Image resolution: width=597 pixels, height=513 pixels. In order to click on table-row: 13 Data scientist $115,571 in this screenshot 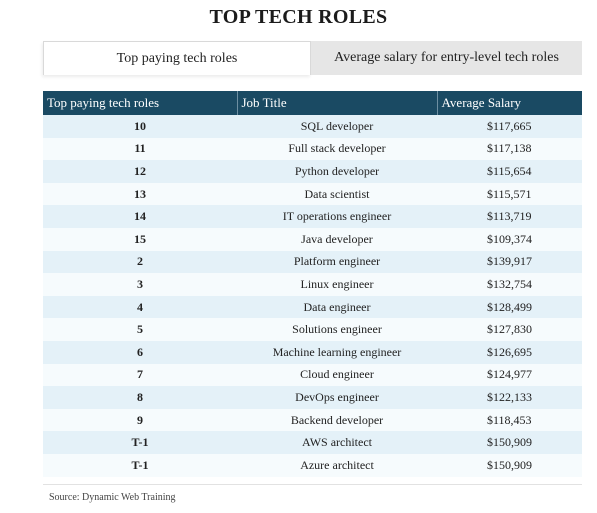, I will do `click(312, 194)`.